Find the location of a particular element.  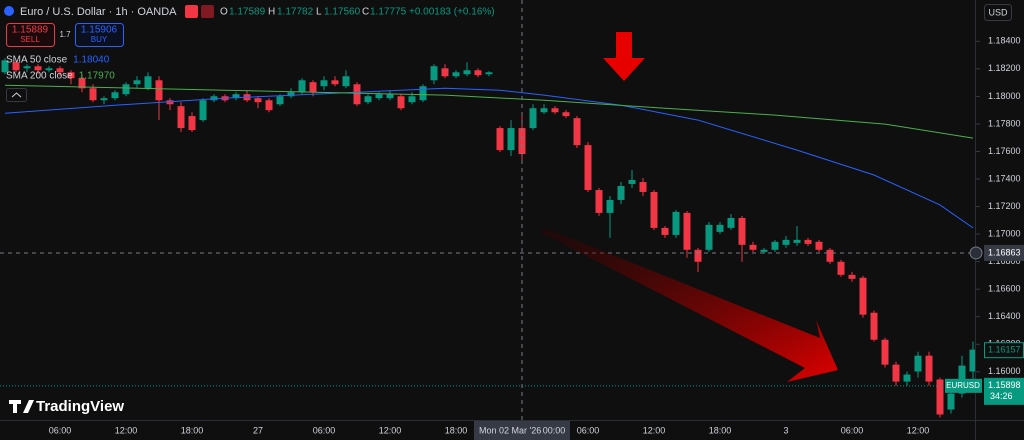

sma-line is located at coordinates (489, 111).